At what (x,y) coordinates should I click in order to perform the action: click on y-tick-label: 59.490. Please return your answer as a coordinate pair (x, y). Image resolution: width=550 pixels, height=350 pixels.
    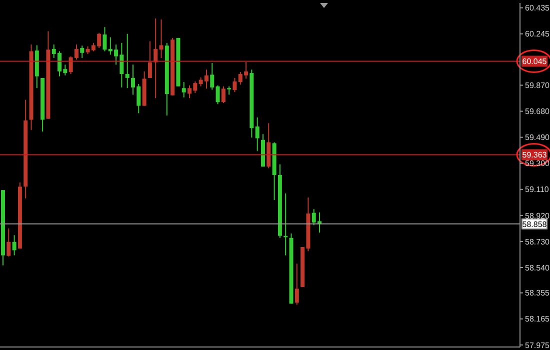
    Looking at the image, I should click on (537, 137).